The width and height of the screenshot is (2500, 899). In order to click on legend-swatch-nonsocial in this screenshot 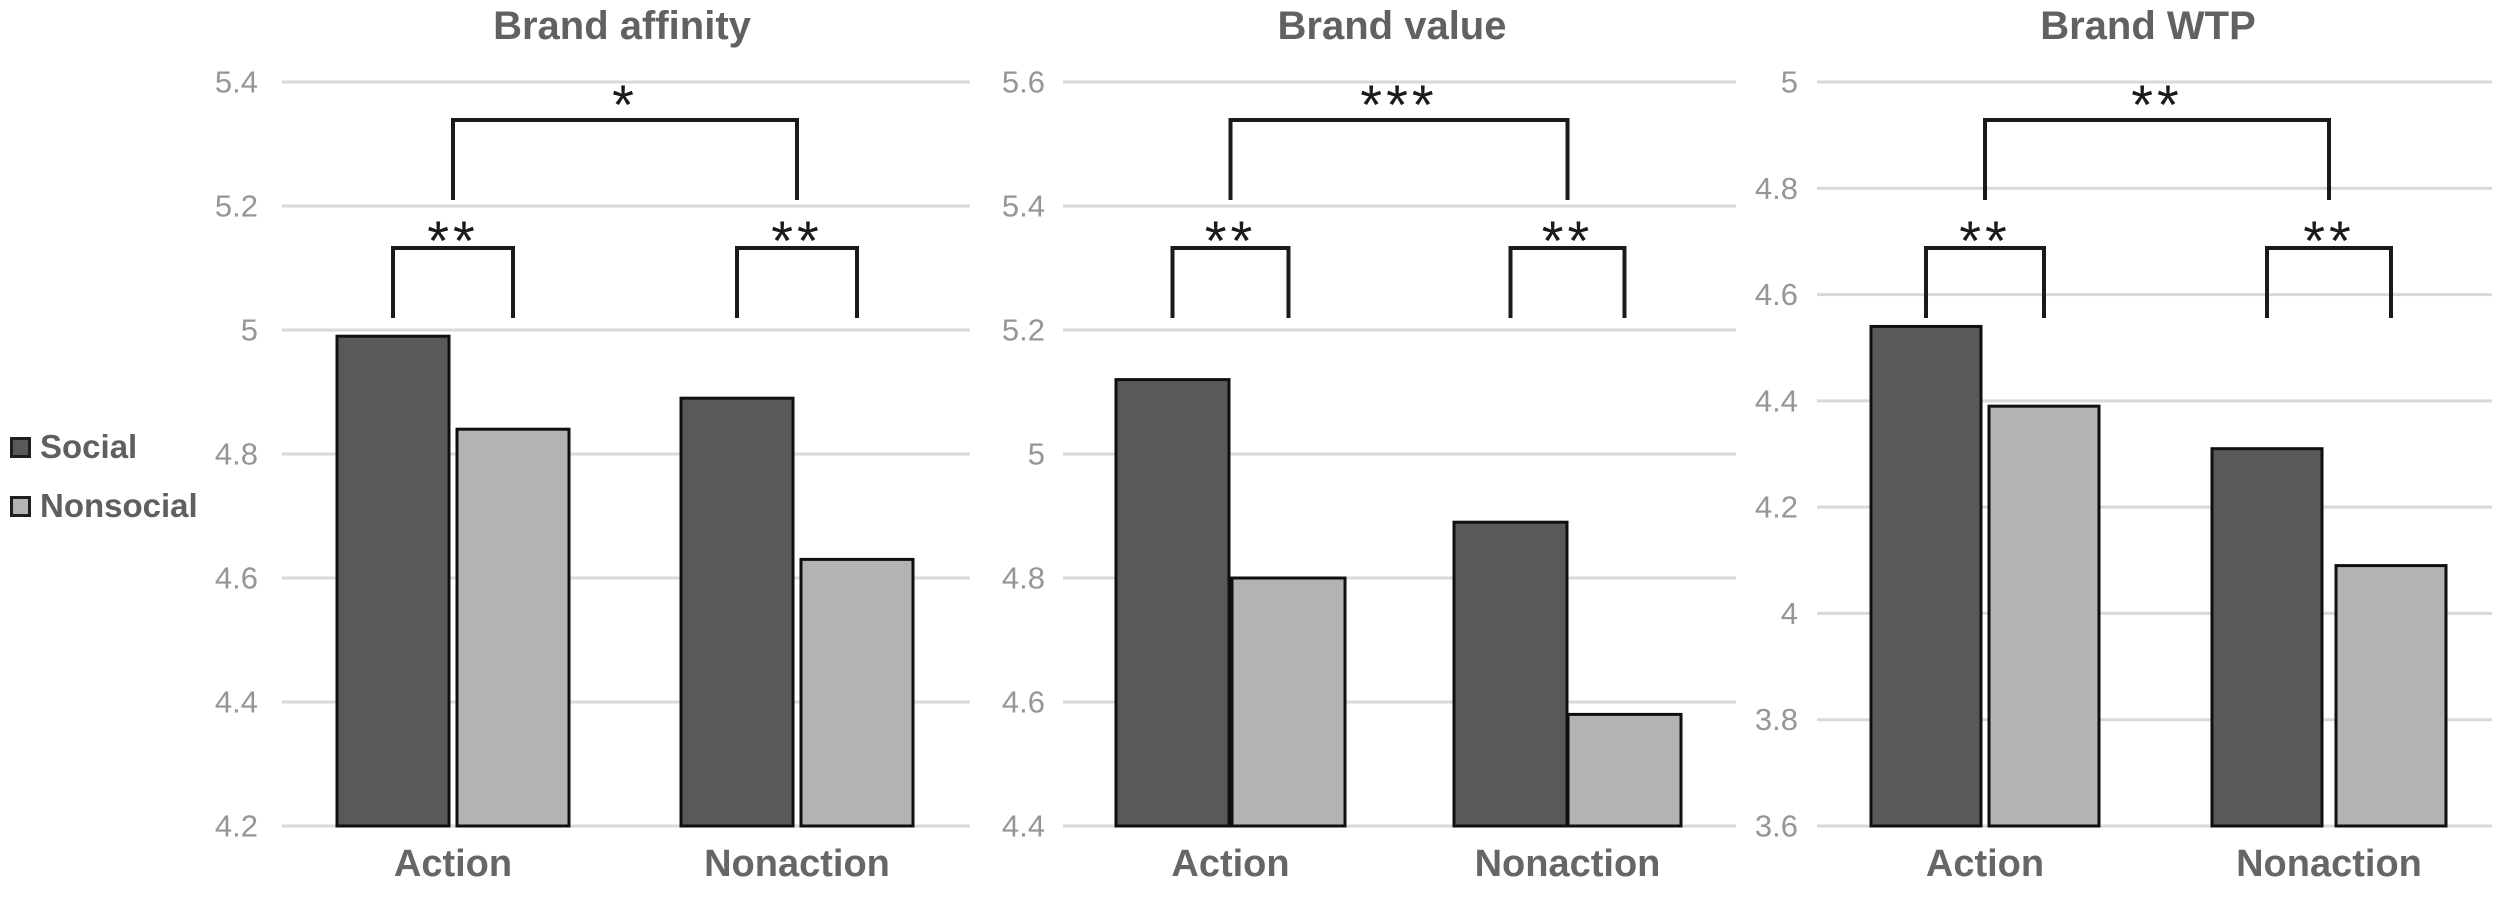, I will do `click(20, 506)`.